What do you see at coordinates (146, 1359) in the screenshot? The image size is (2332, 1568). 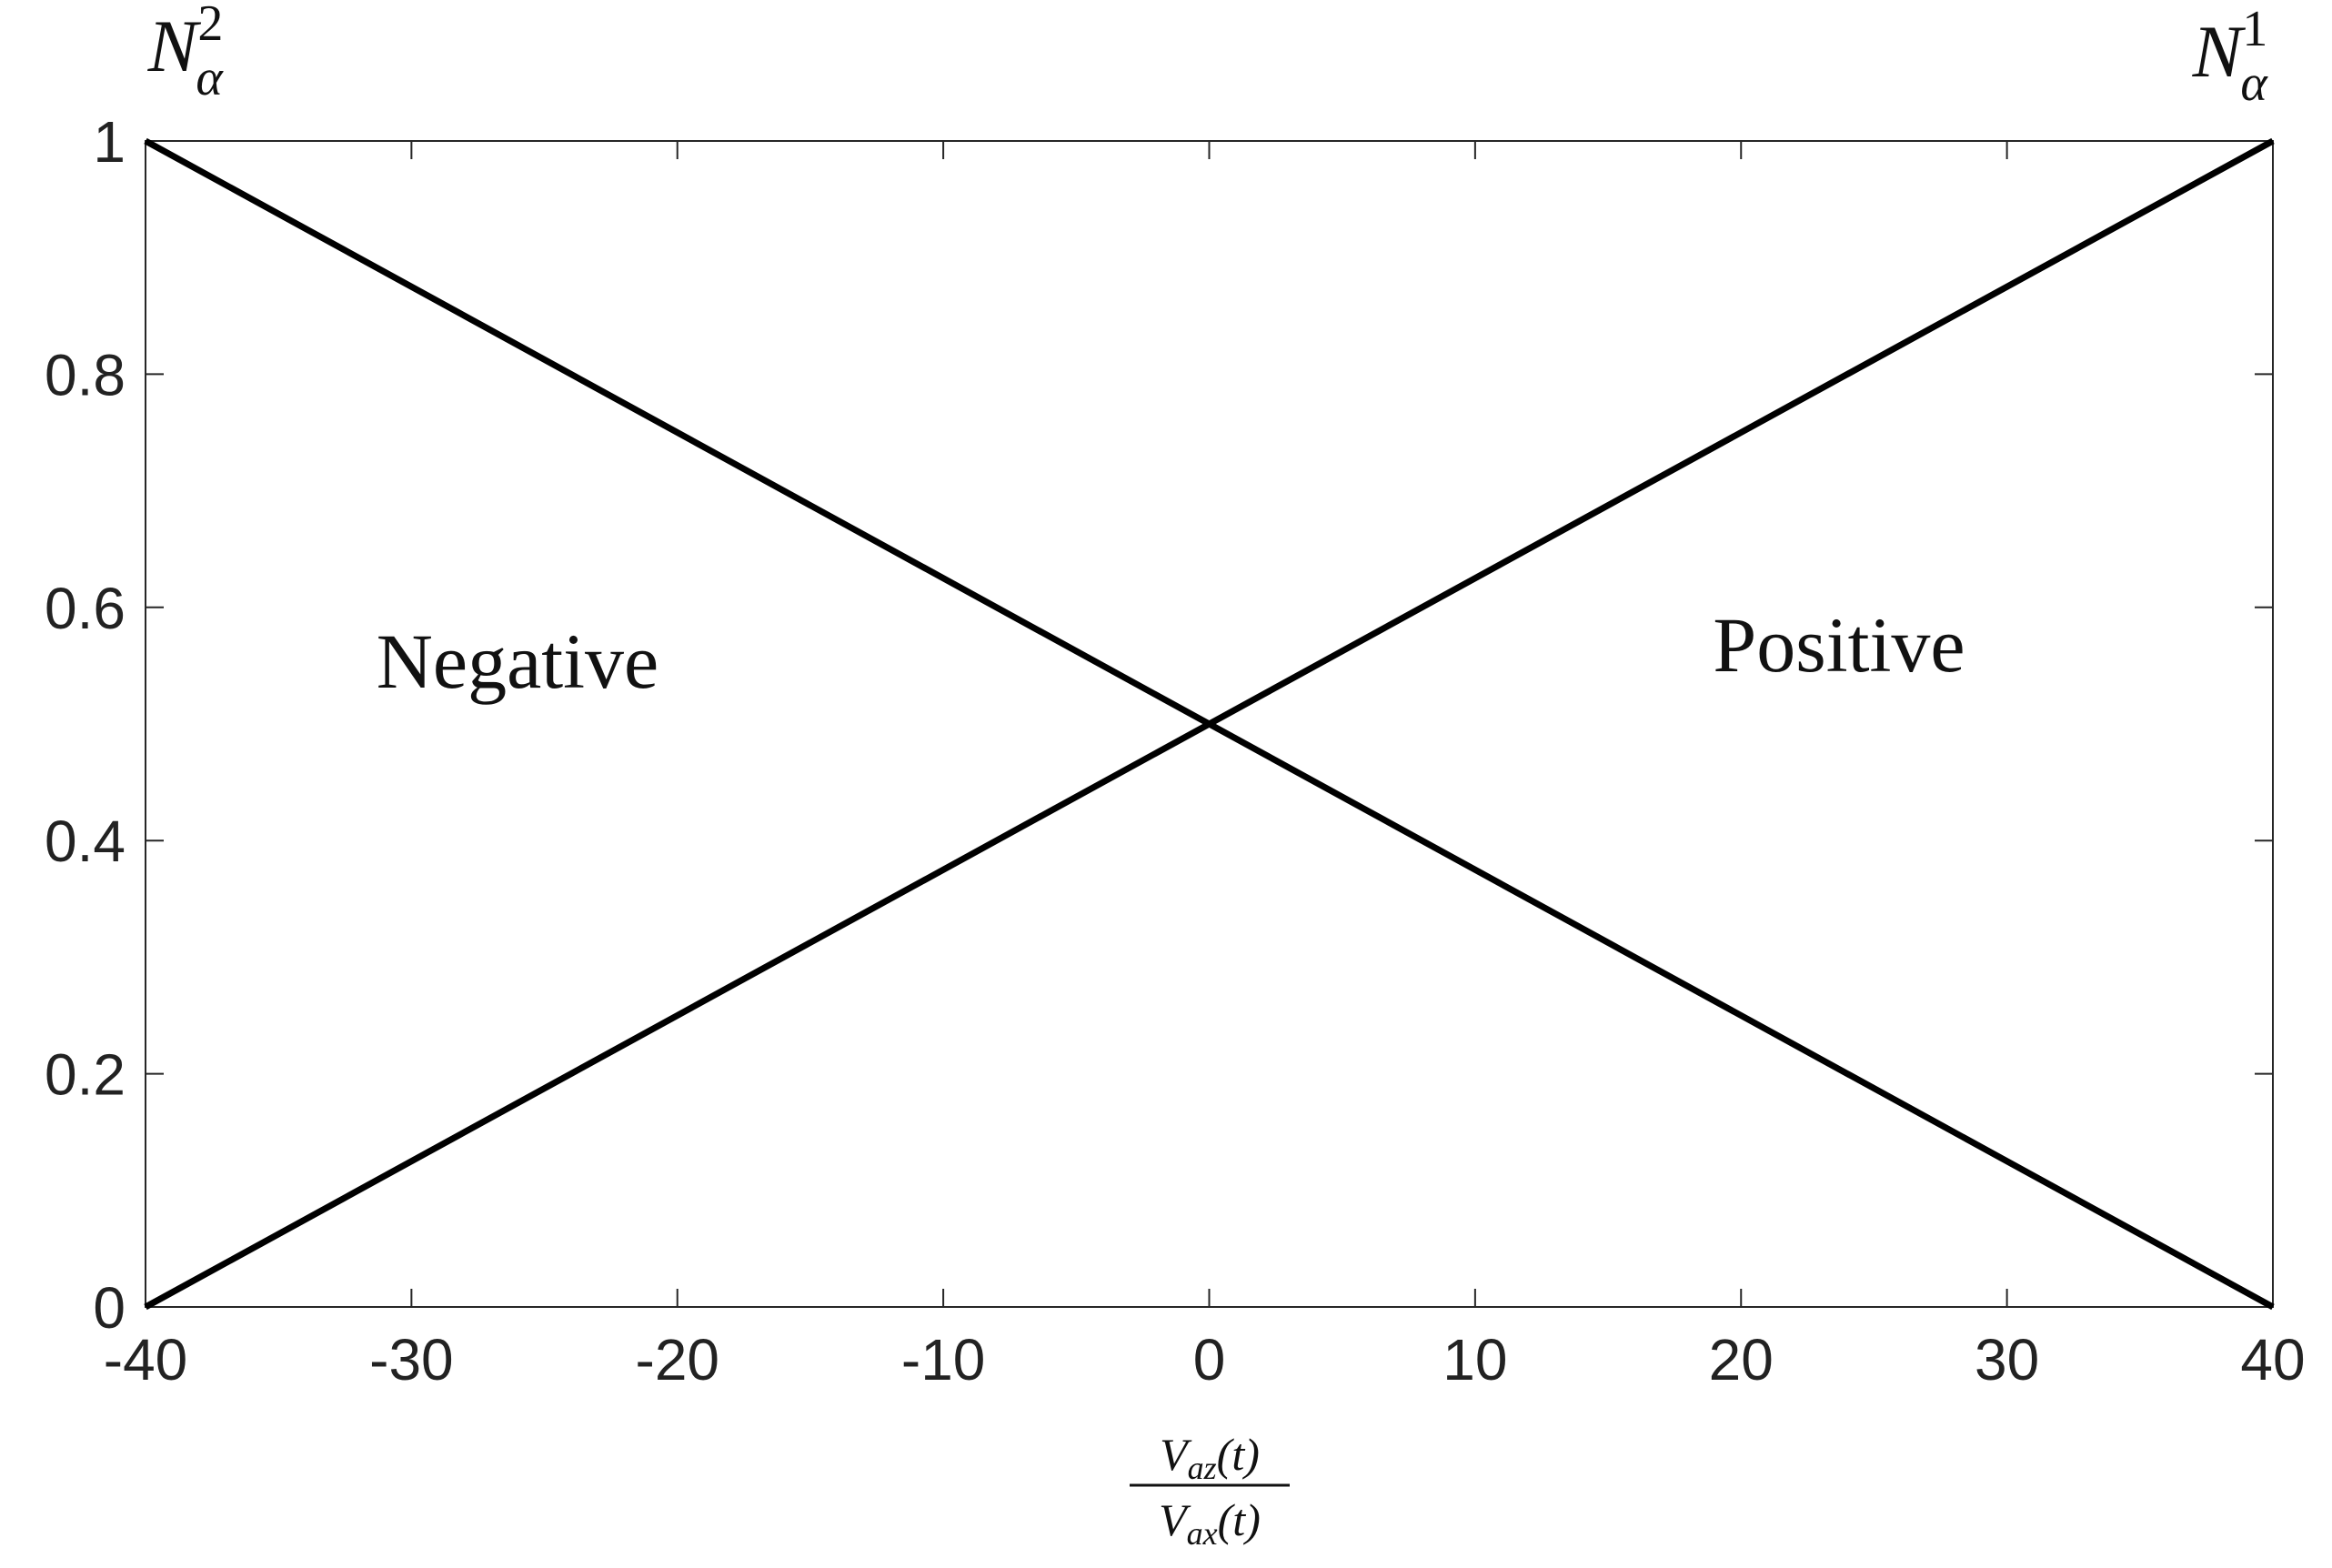 I see `x-tick-label: -40` at bounding box center [146, 1359].